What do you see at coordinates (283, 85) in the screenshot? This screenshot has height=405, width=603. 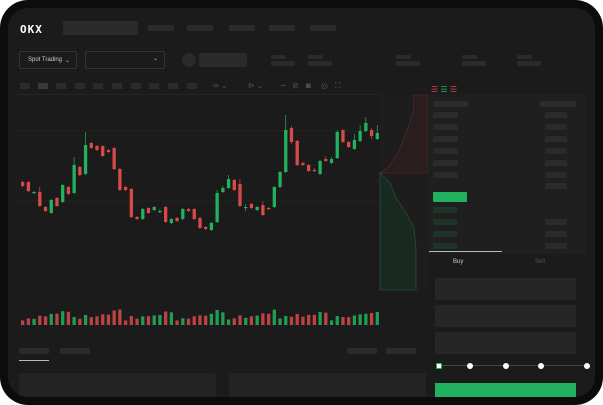 I see `wave-icon: ∼` at bounding box center [283, 85].